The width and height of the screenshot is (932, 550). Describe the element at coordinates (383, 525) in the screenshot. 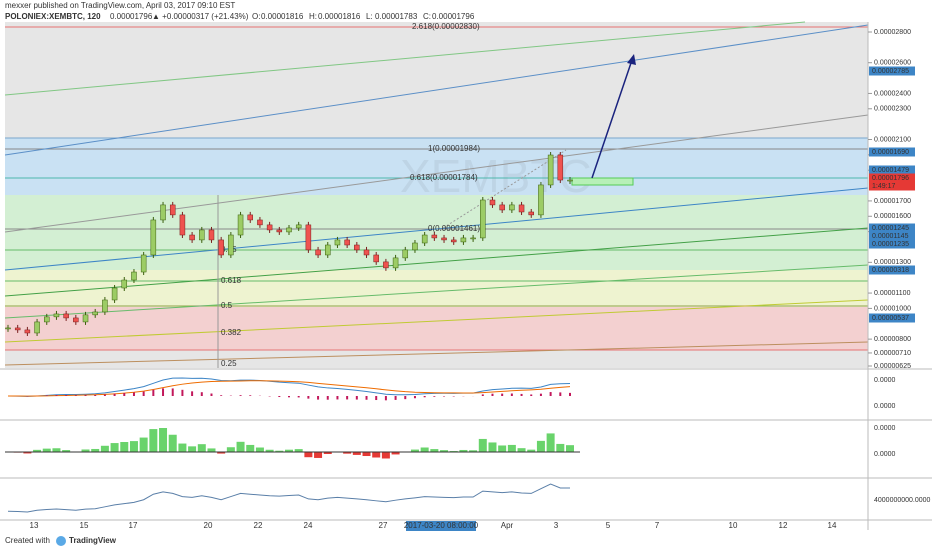

I see `x-tick-label: 27` at that location.